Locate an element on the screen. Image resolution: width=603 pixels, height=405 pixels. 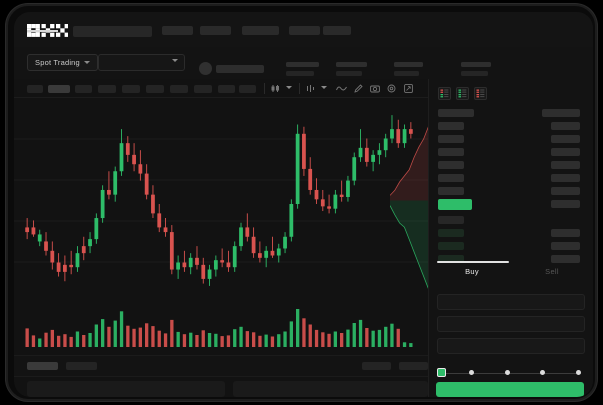
line-tool-icon is located at coordinates (341, 88).